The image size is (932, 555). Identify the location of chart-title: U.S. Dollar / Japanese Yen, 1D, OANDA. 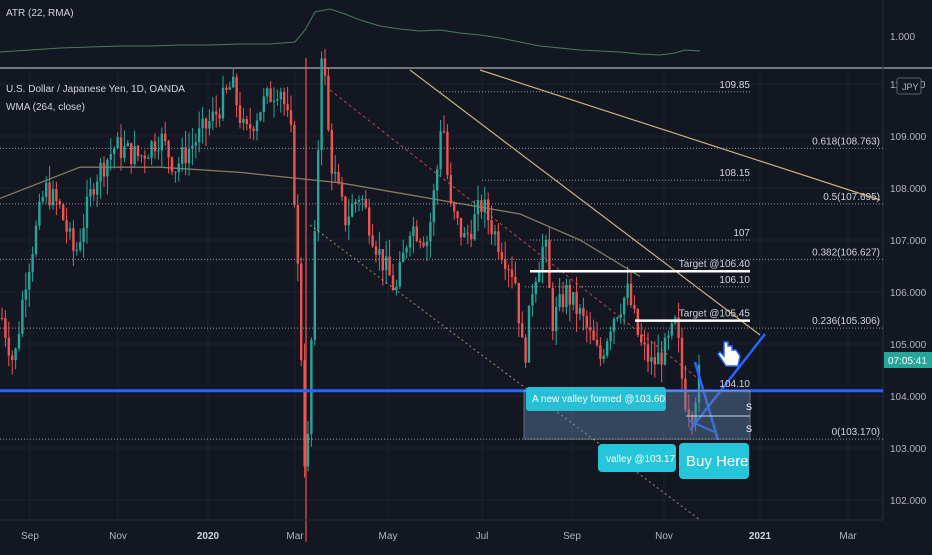
(95, 89).